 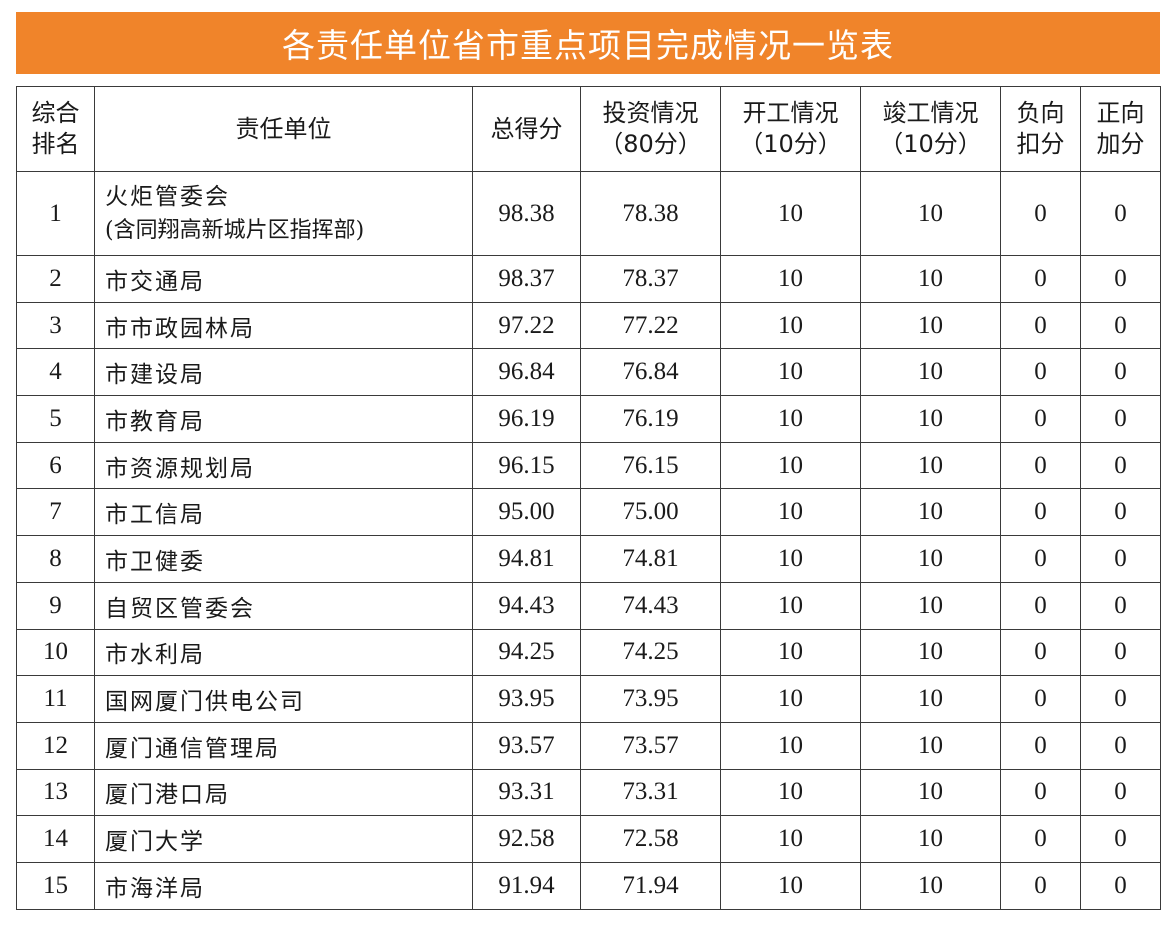 I want to click on table-row: 2 市交通局 98.37 78.37 10 10 0 0, so click(x=588, y=279).